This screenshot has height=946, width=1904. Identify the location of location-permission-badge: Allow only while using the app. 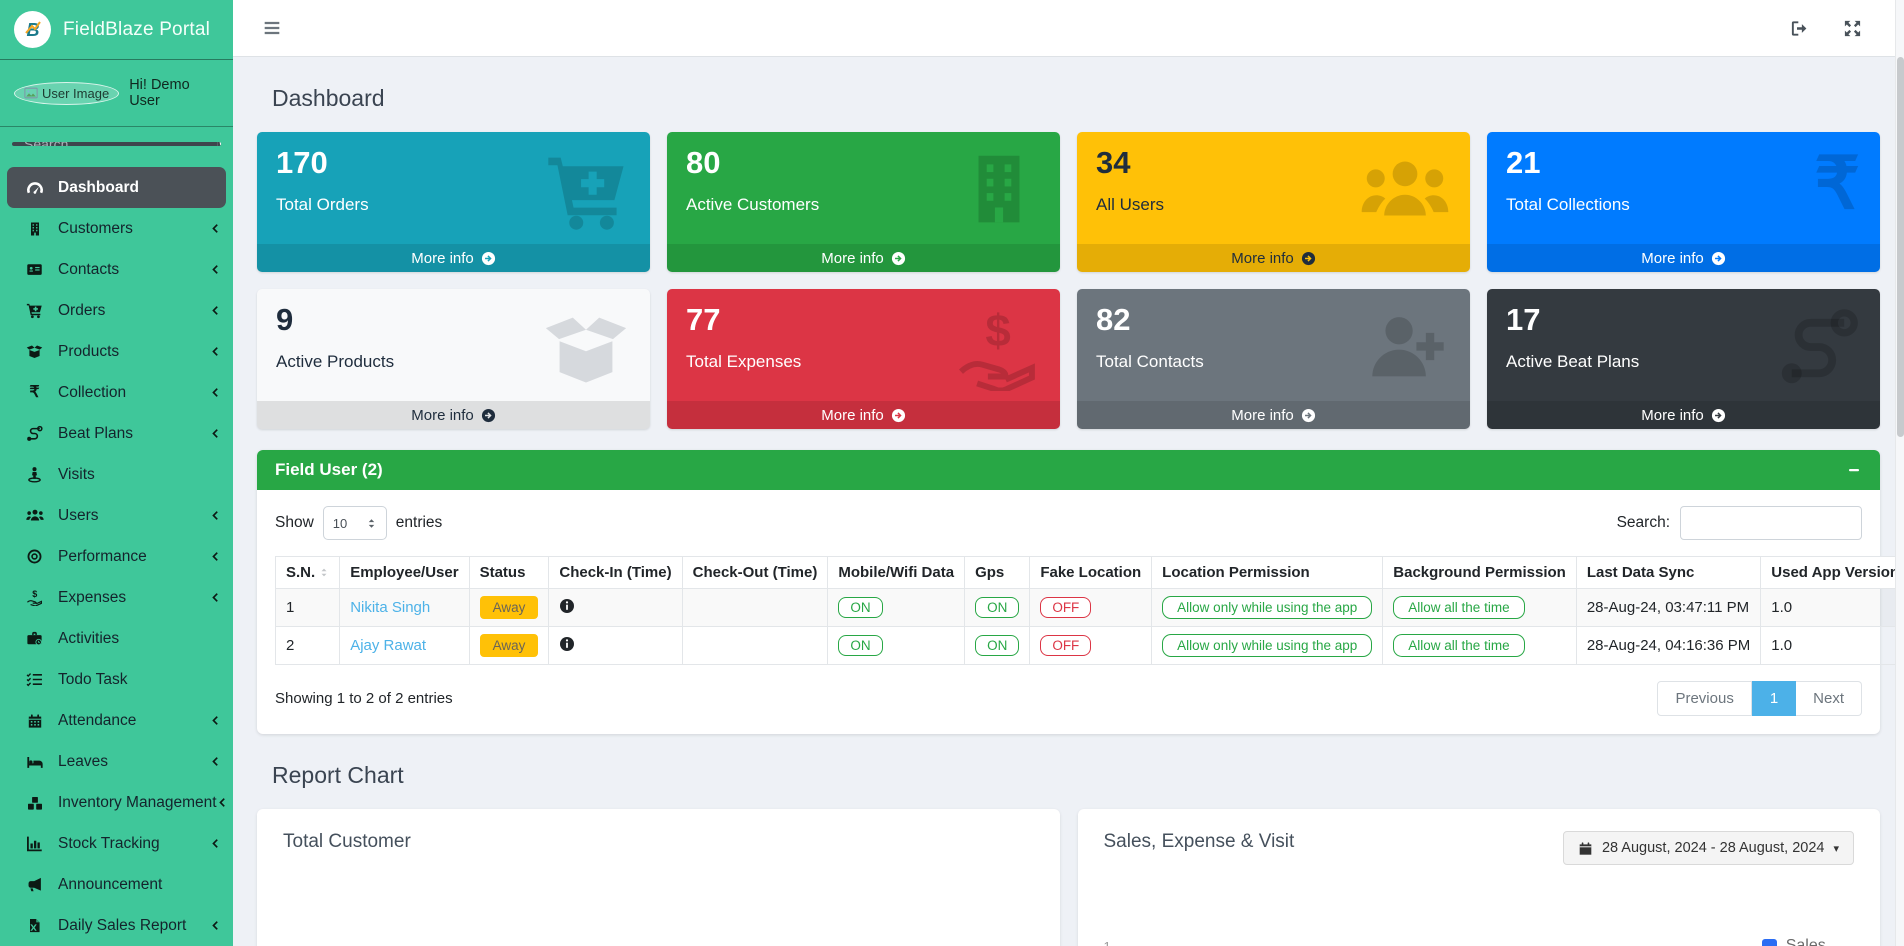
(1267, 645).